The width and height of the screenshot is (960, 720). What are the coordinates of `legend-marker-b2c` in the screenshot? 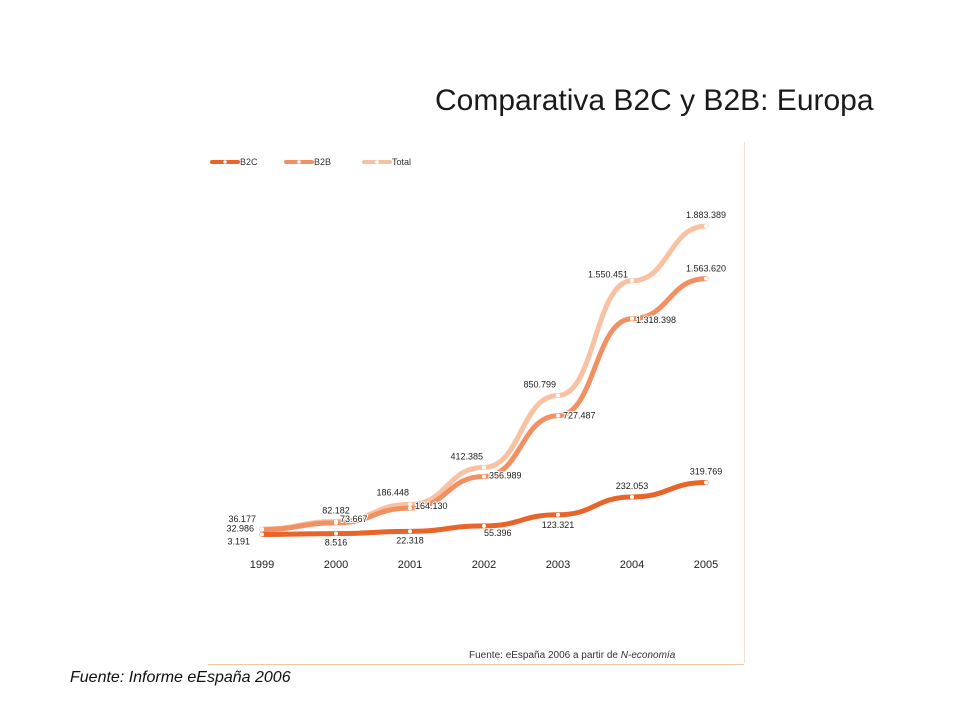 It's located at (225, 162).